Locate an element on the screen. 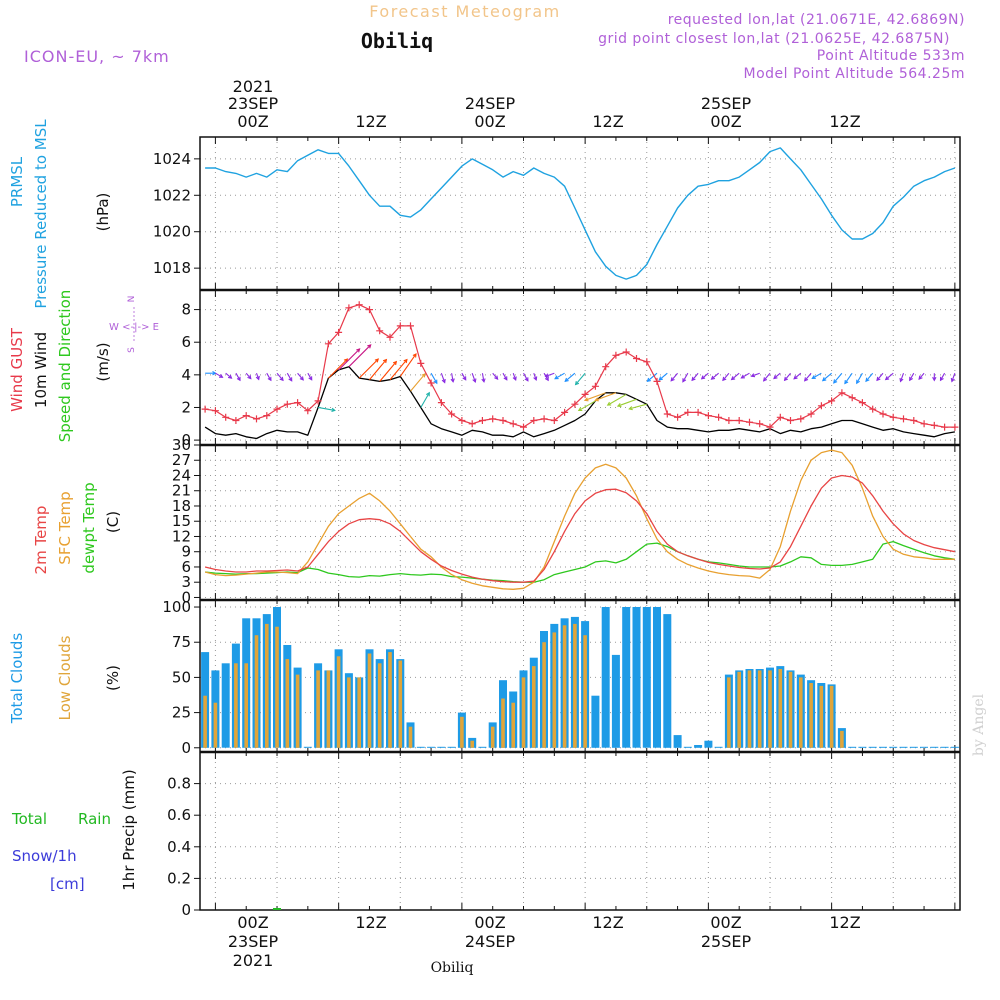 The height and width of the screenshot is (1000, 1000). cloud-unit: (%) is located at coordinates (113, 678).